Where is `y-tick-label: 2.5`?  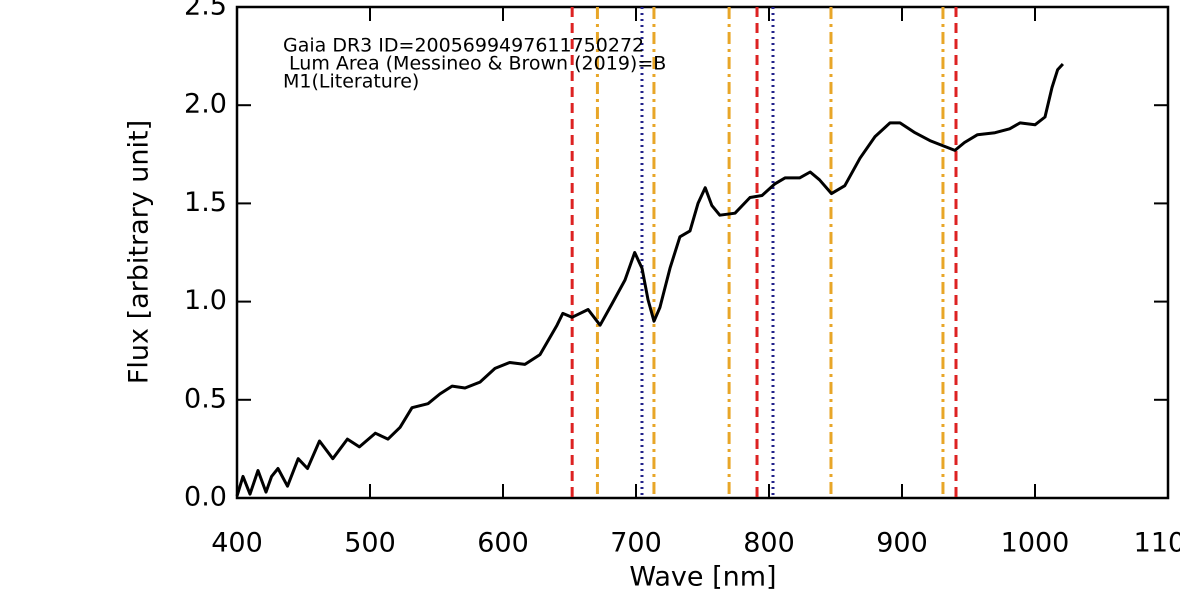 y-tick-label: 2.5 is located at coordinates (205, 11).